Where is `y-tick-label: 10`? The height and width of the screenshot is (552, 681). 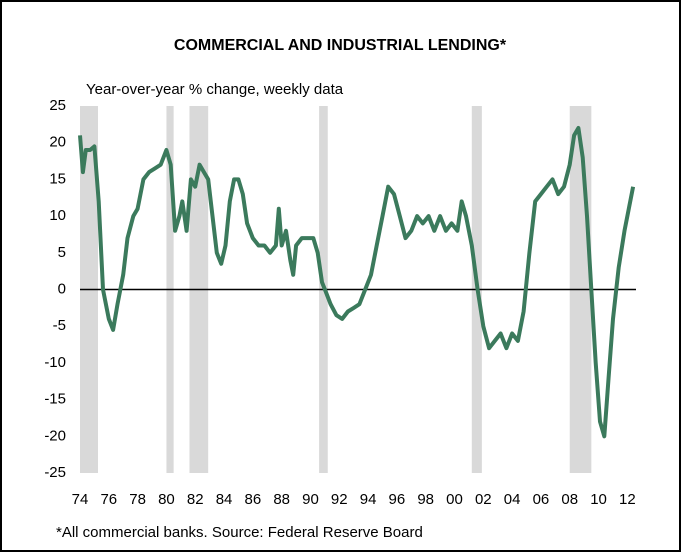
y-tick-label: 10 is located at coordinates (57, 215).